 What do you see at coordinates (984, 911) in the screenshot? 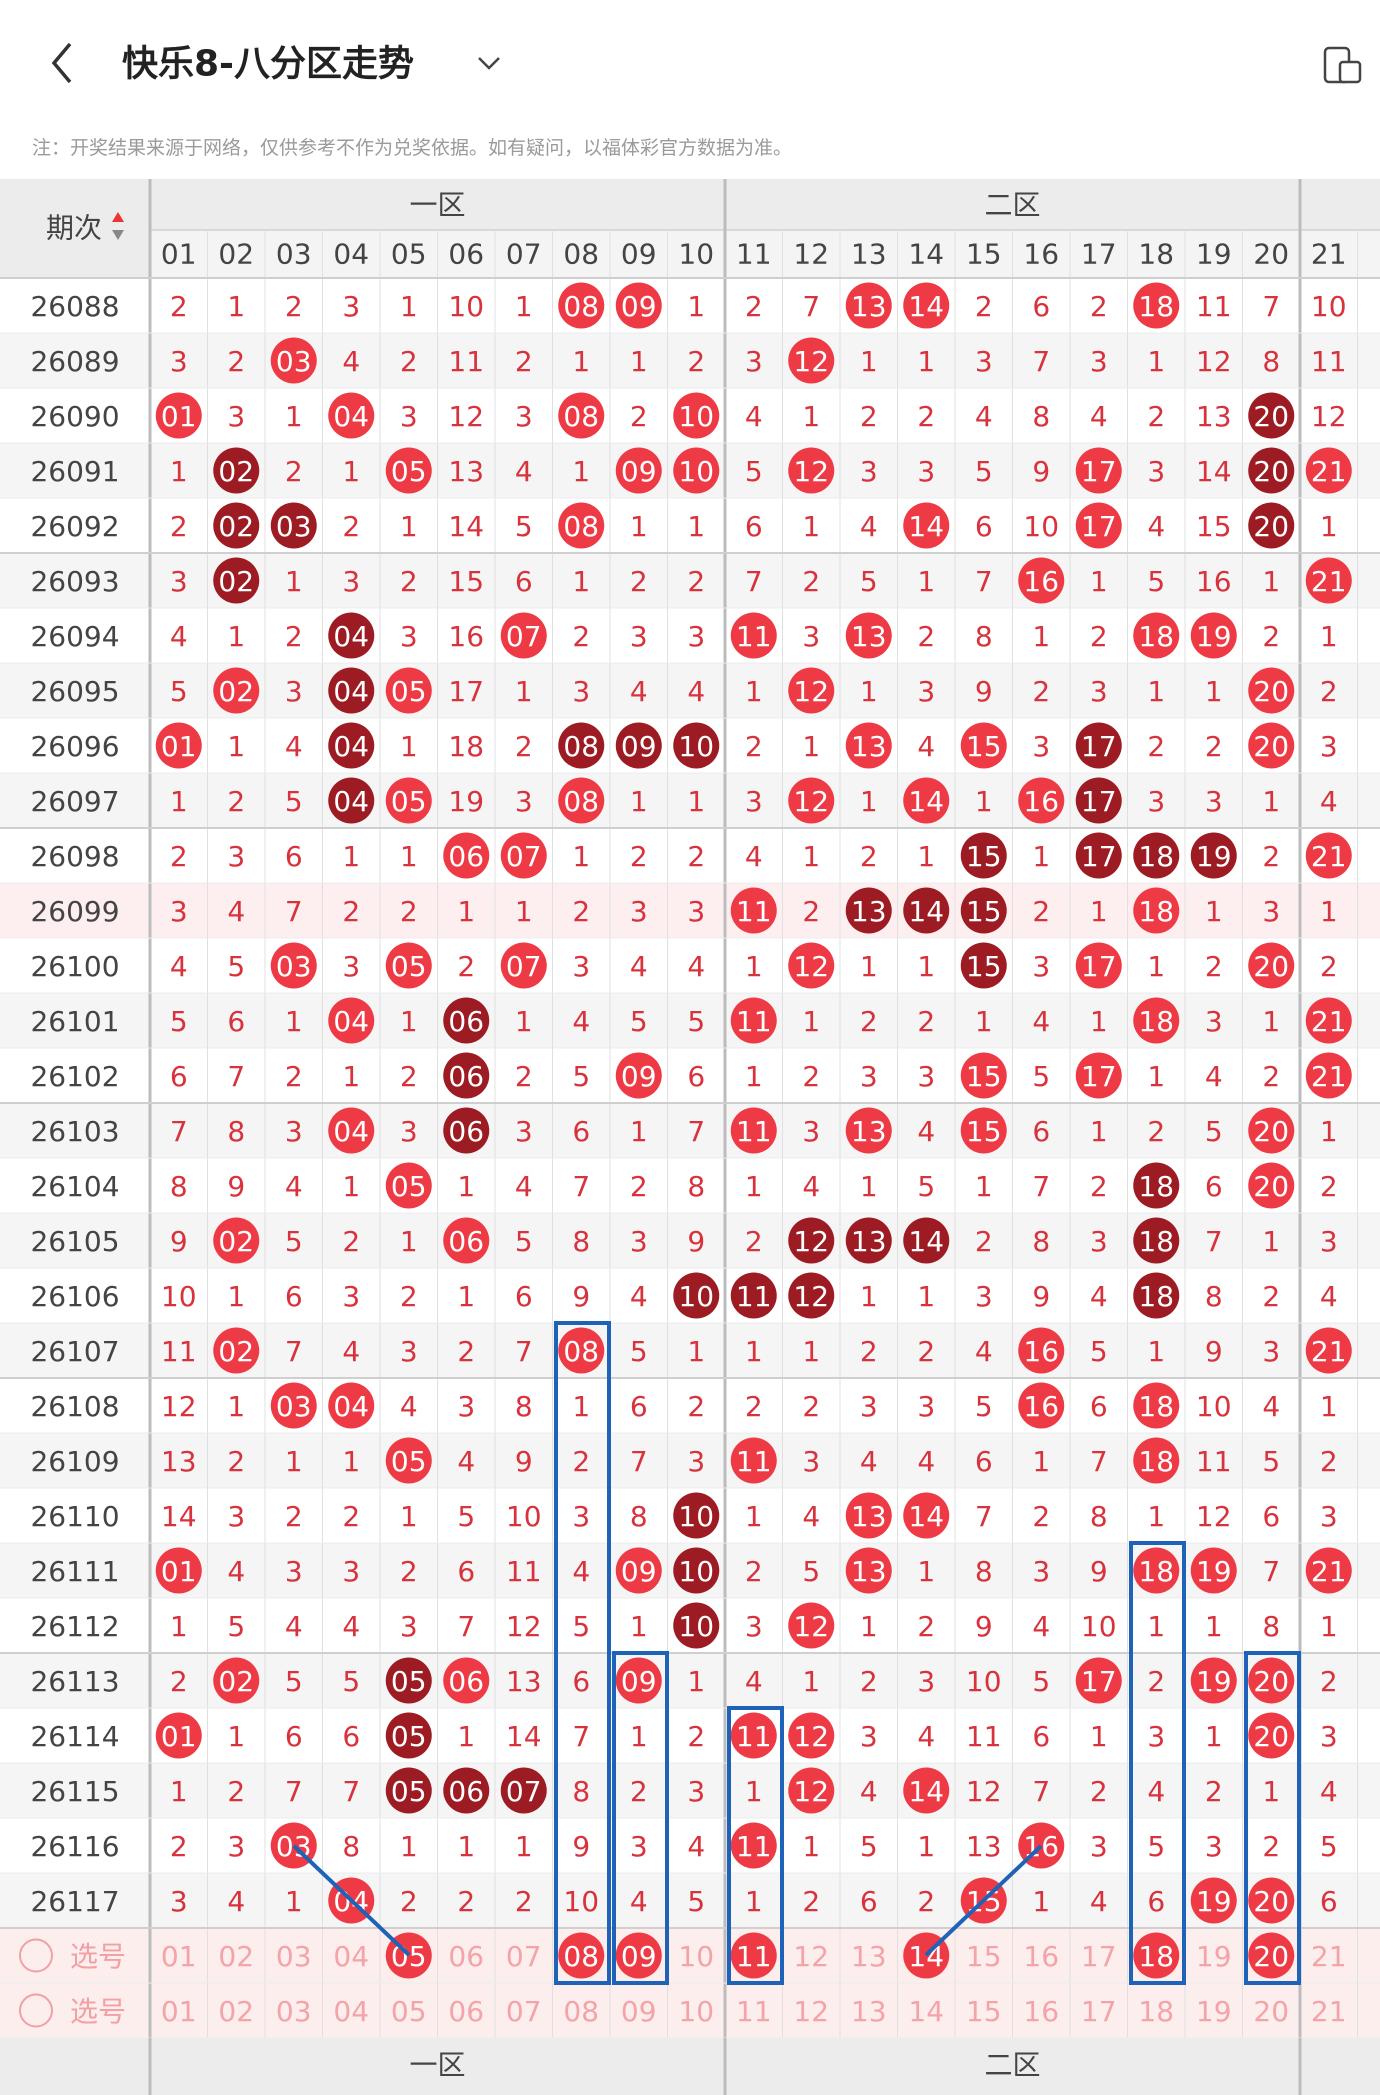
I see `ball-number: 15` at bounding box center [984, 911].